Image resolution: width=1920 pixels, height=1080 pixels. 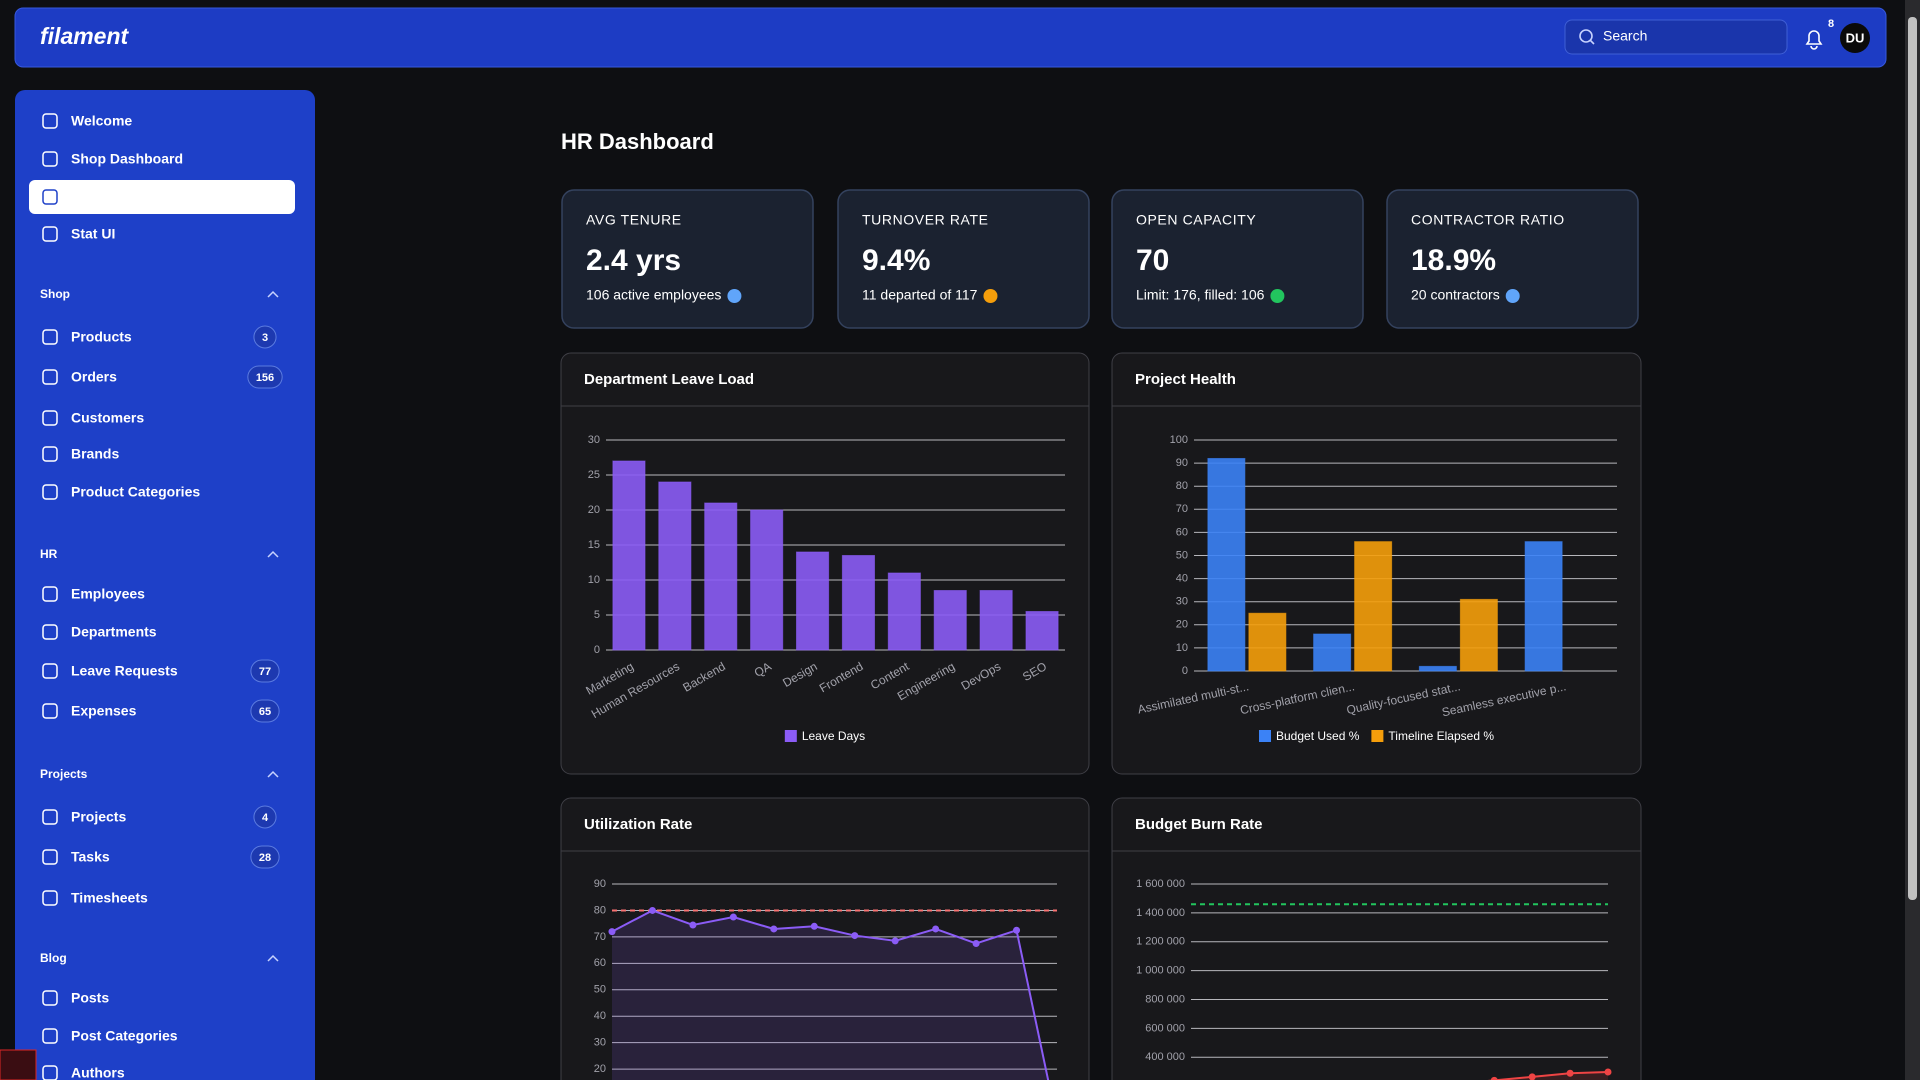 What do you see at coordinates (55, 294) in the screenshot?
I see `nav-group-title: Shop` at bounding box center [55, 294].